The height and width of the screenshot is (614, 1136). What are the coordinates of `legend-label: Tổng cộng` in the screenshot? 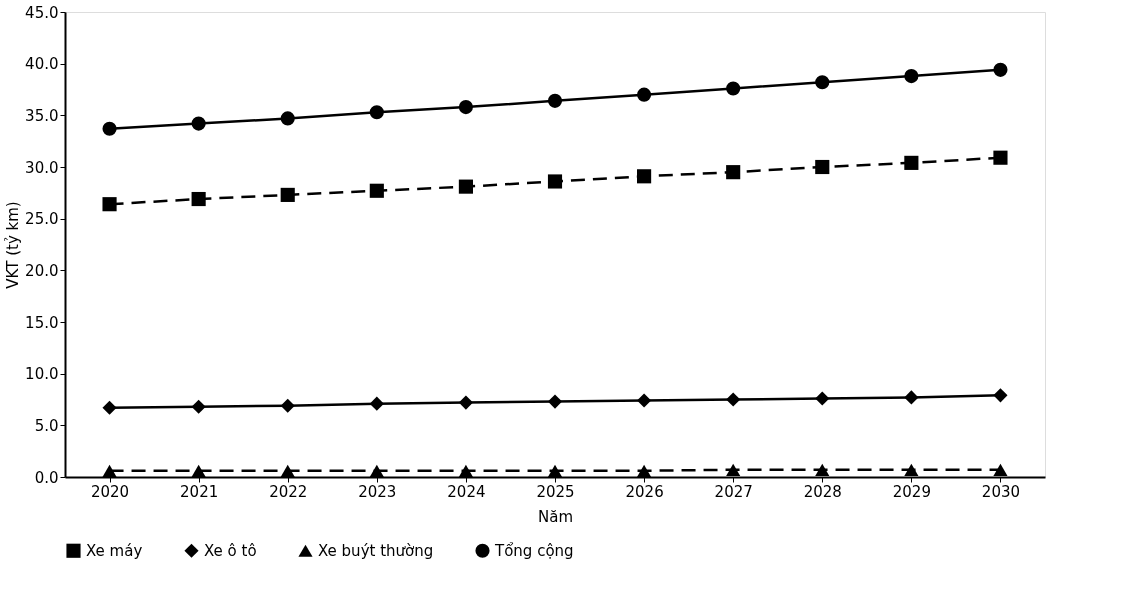 It's located at (534, 550).